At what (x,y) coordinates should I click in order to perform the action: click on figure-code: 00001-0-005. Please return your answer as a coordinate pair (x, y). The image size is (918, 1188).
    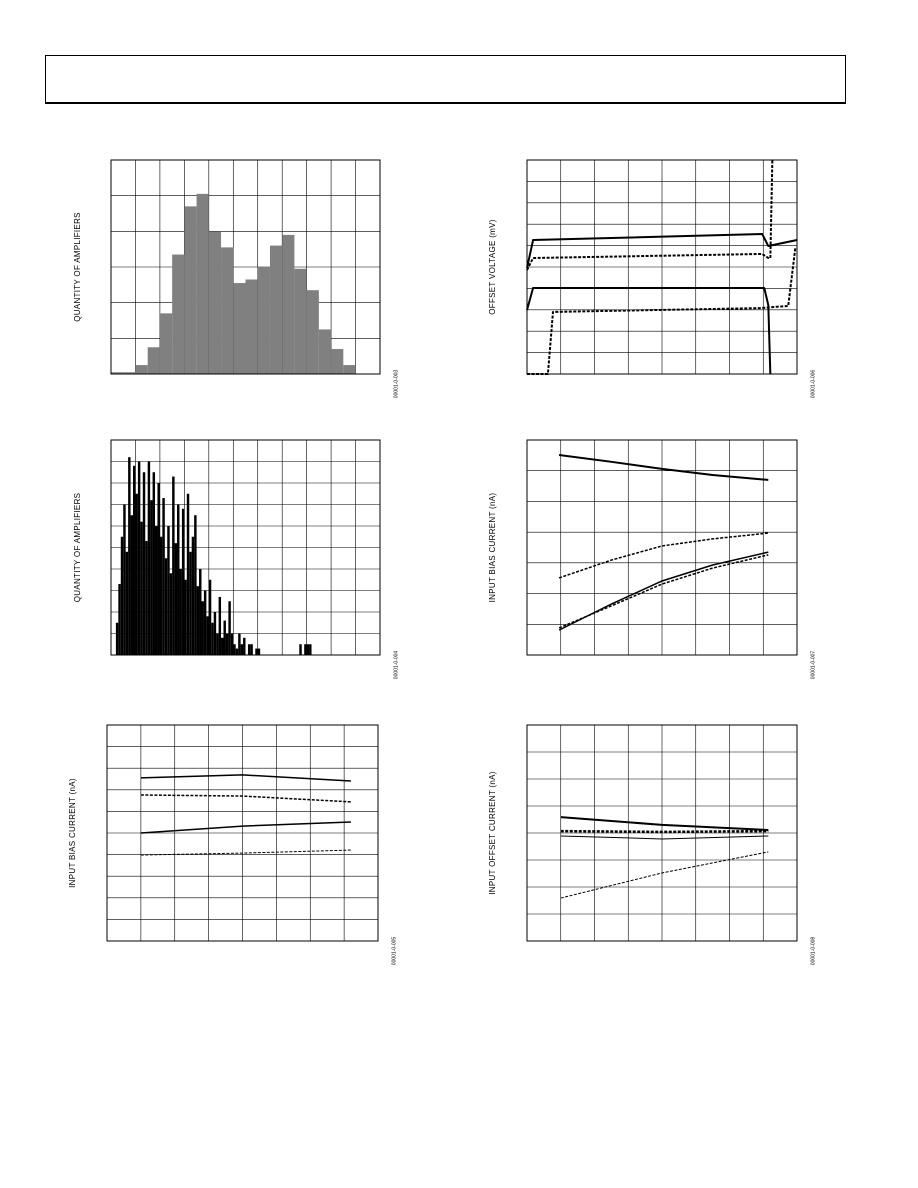
    Looking at the image, I should click on (394, 951).